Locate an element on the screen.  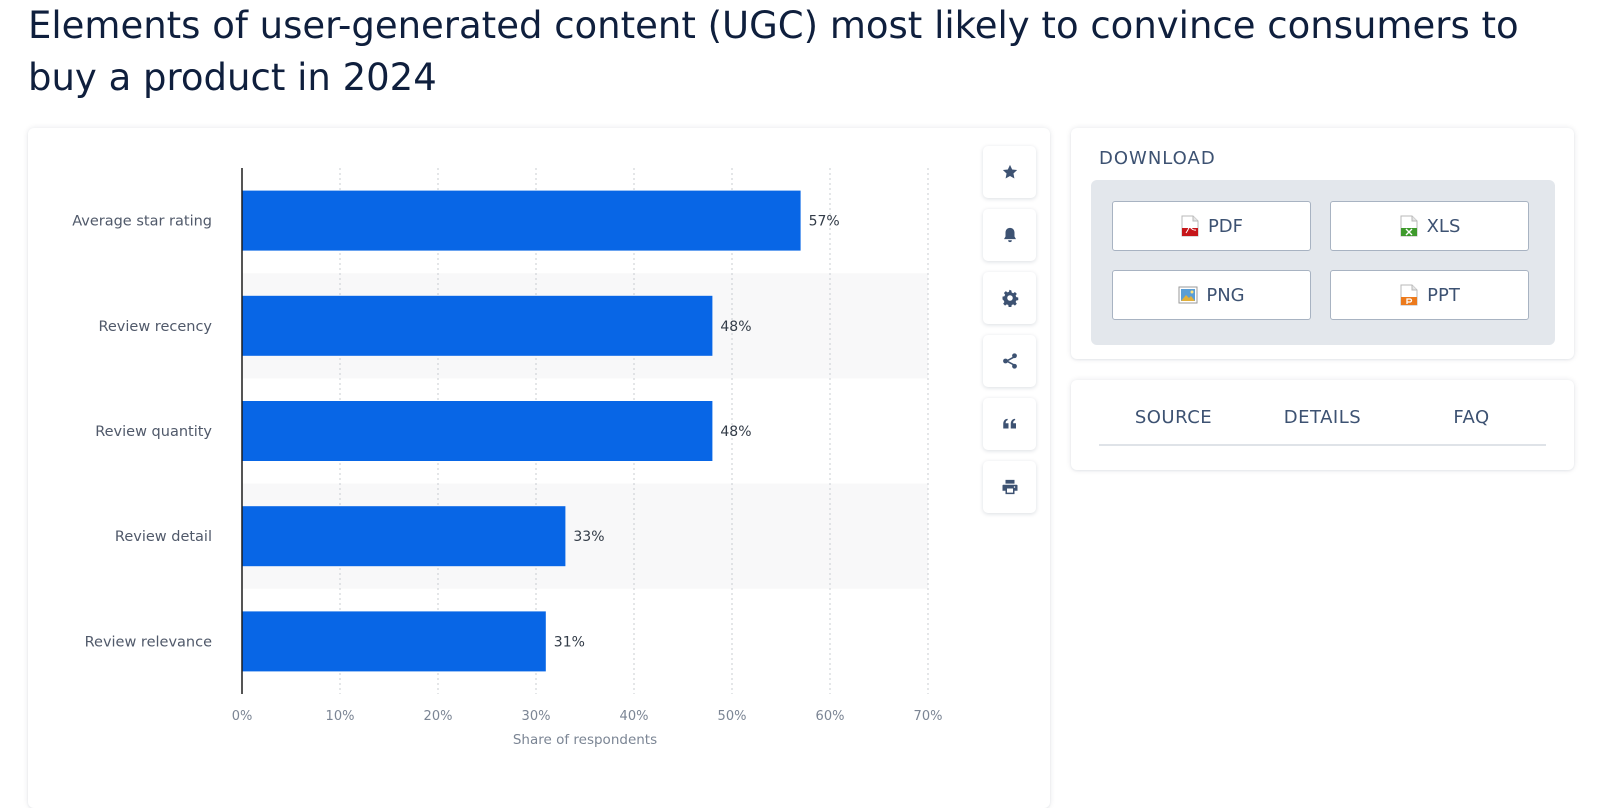
download-options: PDF XLS PNG PPT is located at coordinates (1323, 262).